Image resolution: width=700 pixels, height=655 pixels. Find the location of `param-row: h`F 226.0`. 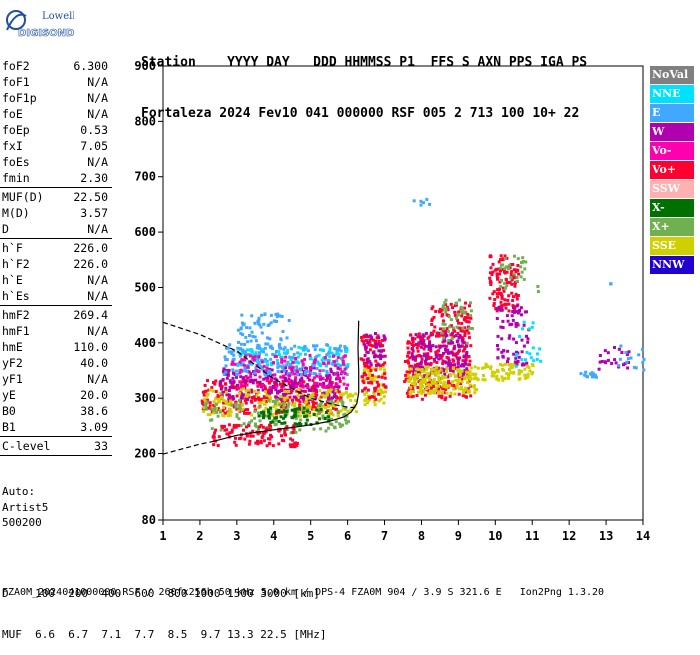

param-row: h`F 226.0 is located at coordinates (56, 248).